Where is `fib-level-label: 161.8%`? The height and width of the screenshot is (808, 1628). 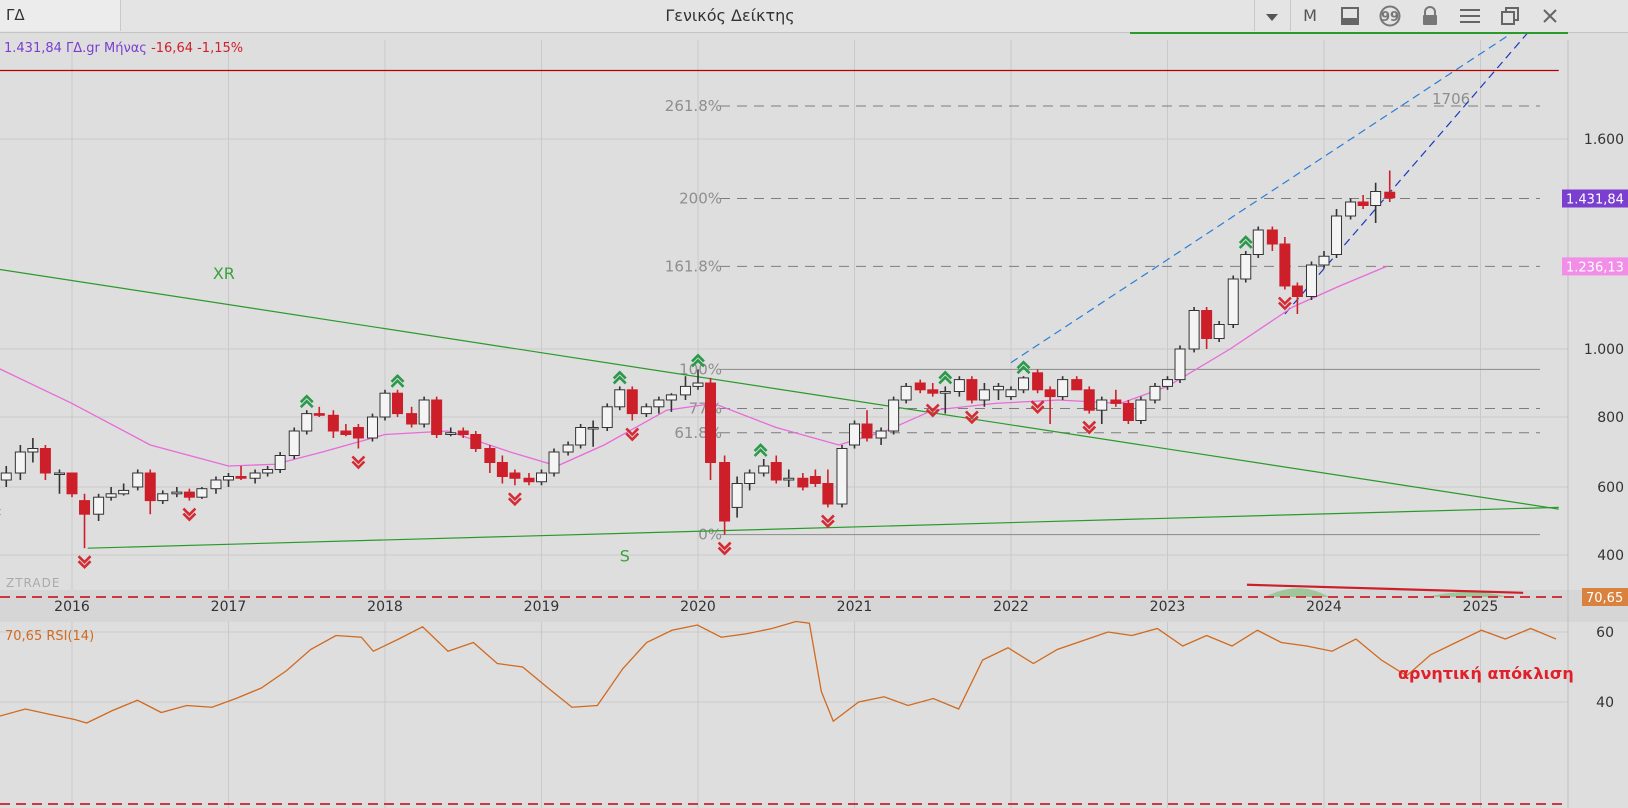 fib-level-label: 161.8% is located at coordinates (693, 266).